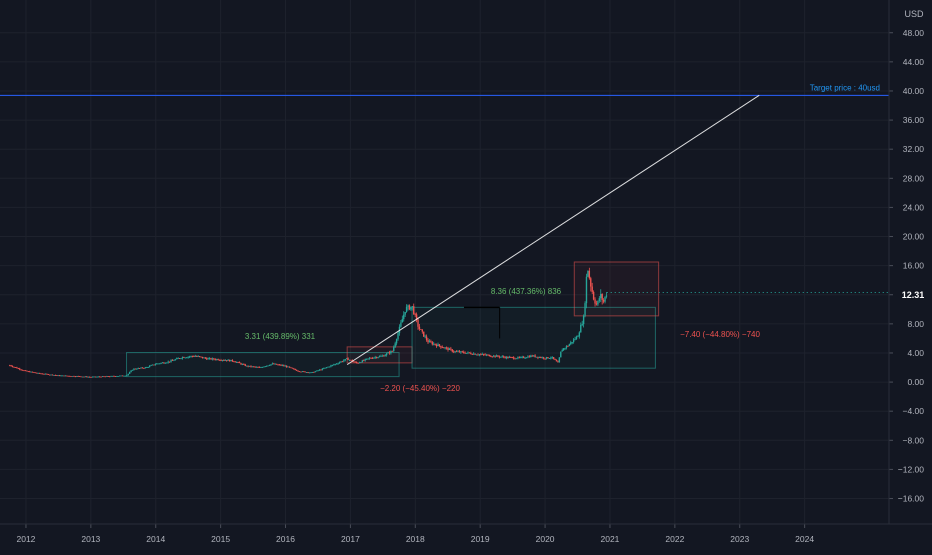  I want to click on target-price-label: Target price : 40usd, so click(845, 87).